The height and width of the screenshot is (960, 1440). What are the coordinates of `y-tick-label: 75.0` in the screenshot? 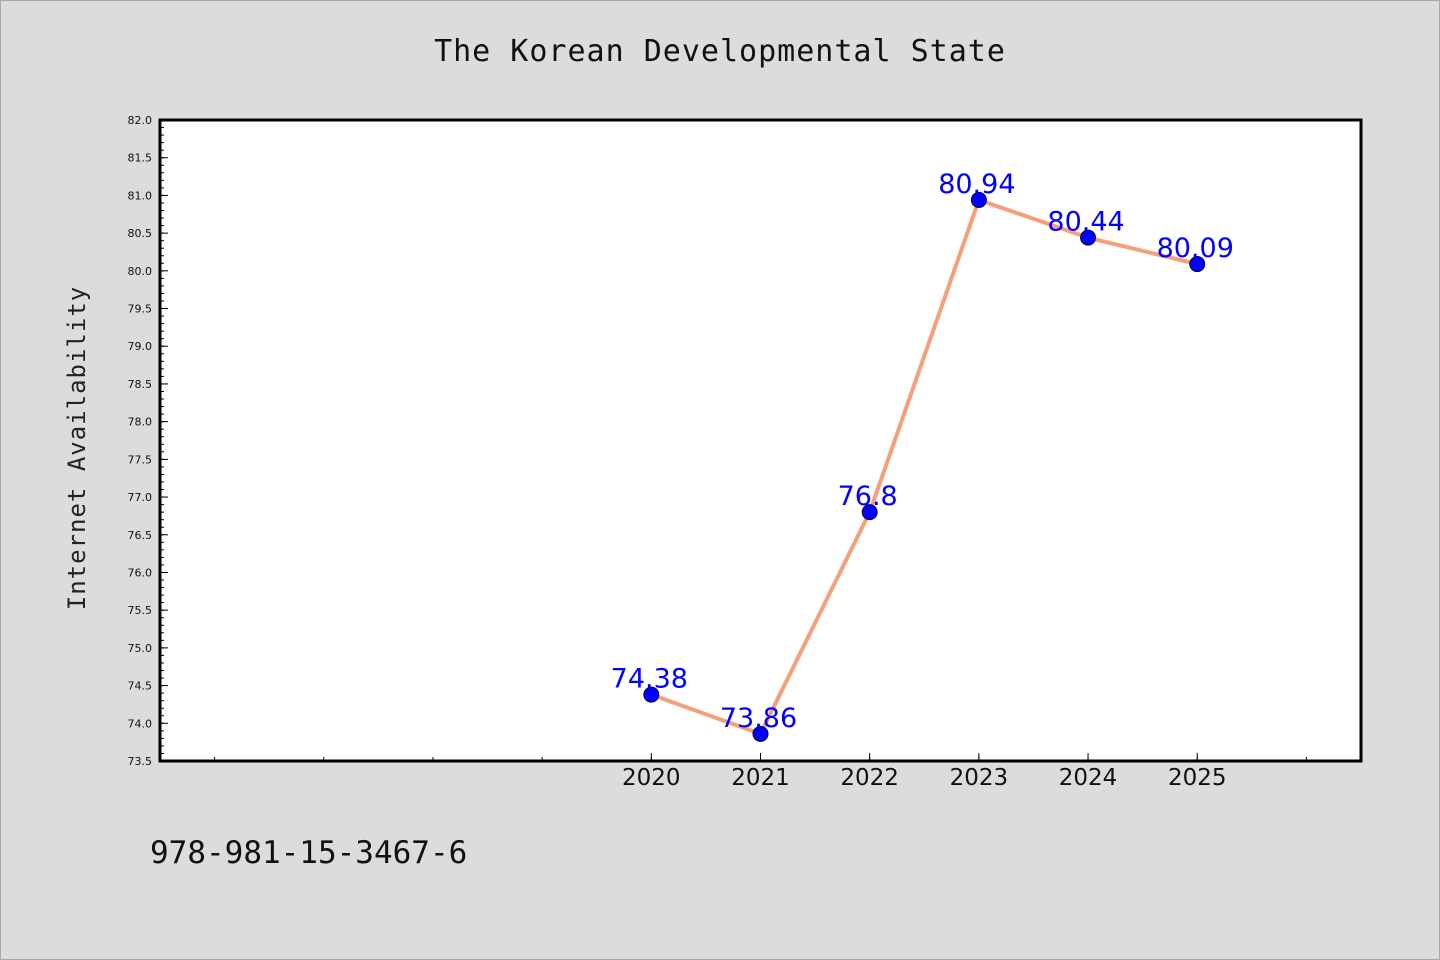 It's located at (140, 648).